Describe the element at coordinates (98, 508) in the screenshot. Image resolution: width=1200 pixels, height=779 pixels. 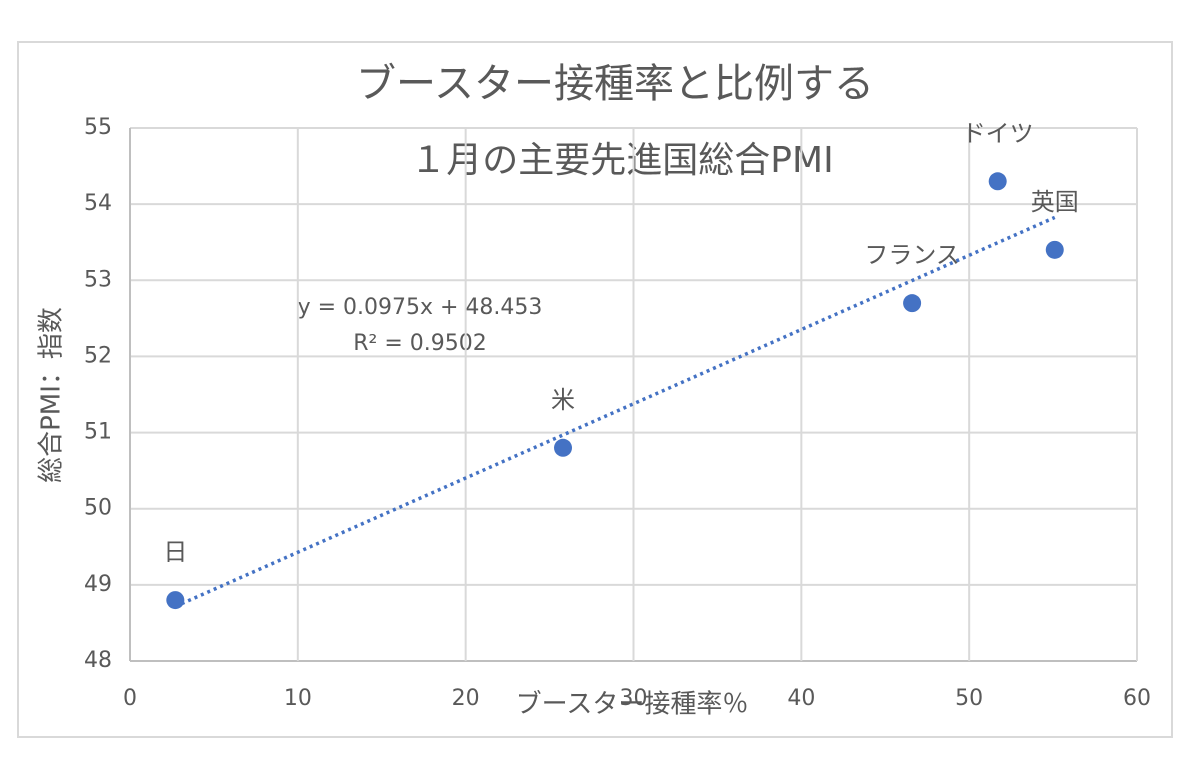
I see `y-tick-label: 50` at that location.